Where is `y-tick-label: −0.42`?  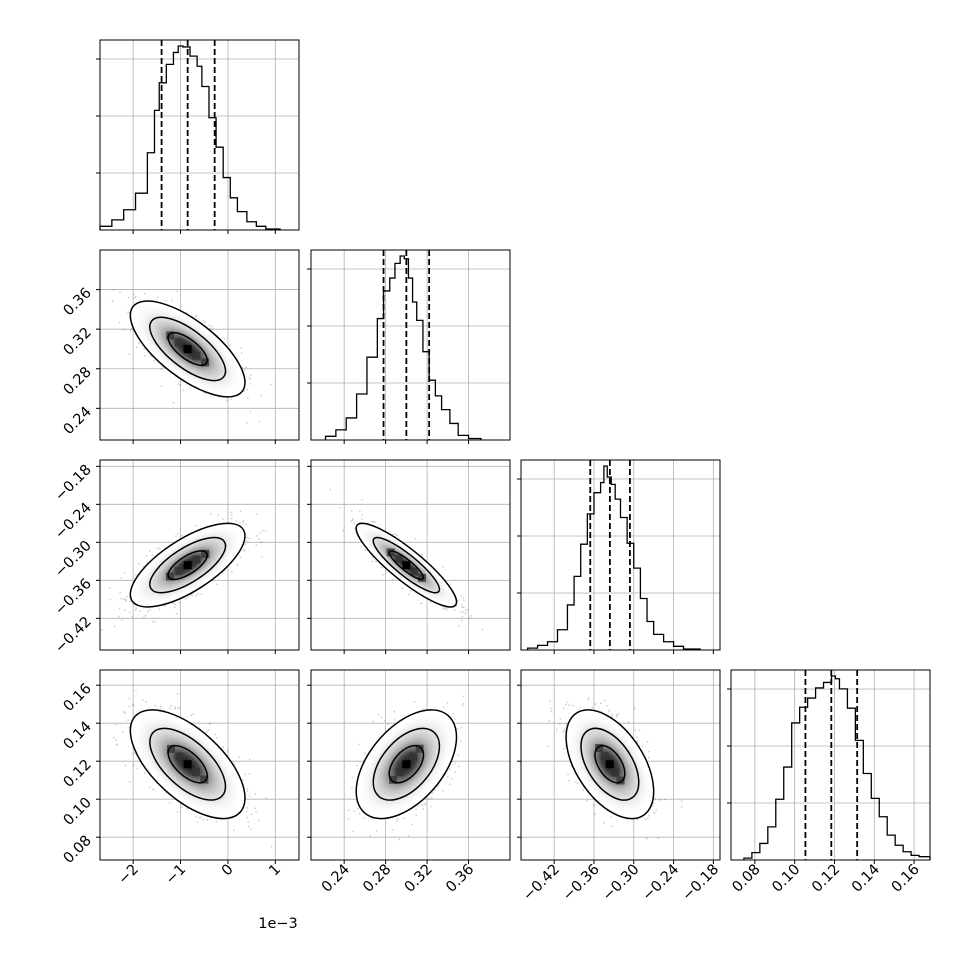 y-tick-label: −0.42 is located at coordinates (73, 635).